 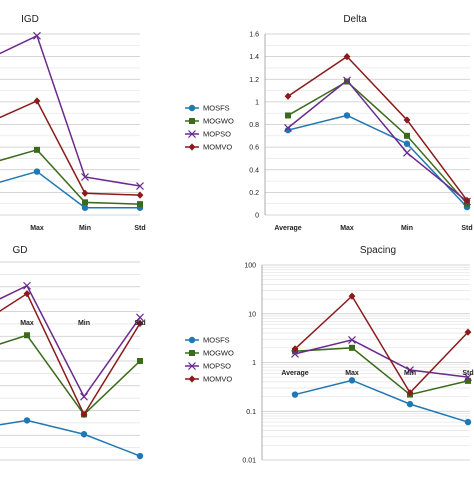 What do you see at coordinates (254, 125) in the screenshot?
I see `y-tick-label: 0.8` at bounding box center [254, 125].